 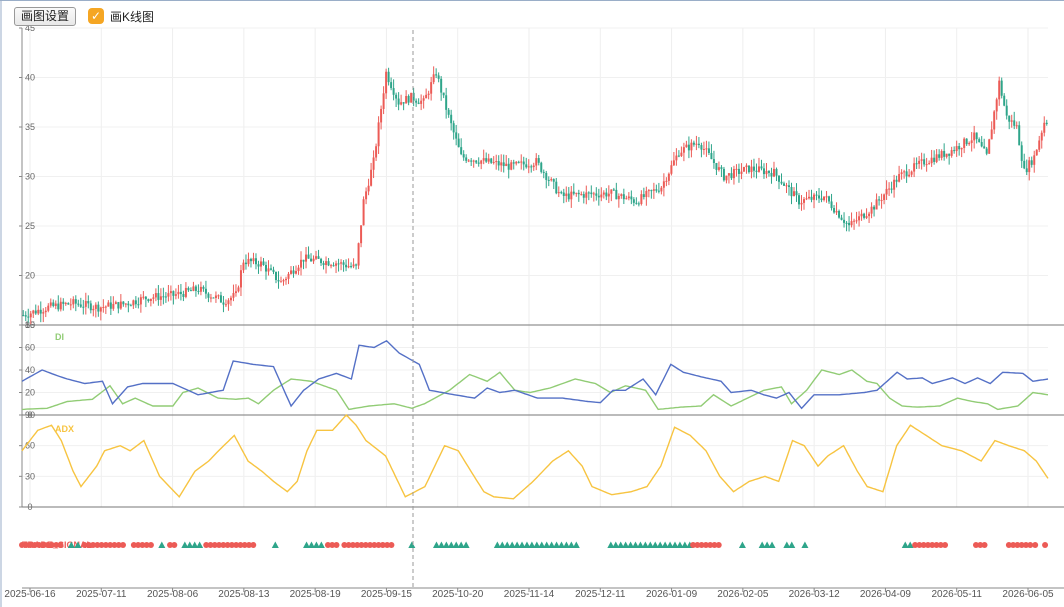 I want to click on price-y-tick-label: 20, so click(x=30, y=276).